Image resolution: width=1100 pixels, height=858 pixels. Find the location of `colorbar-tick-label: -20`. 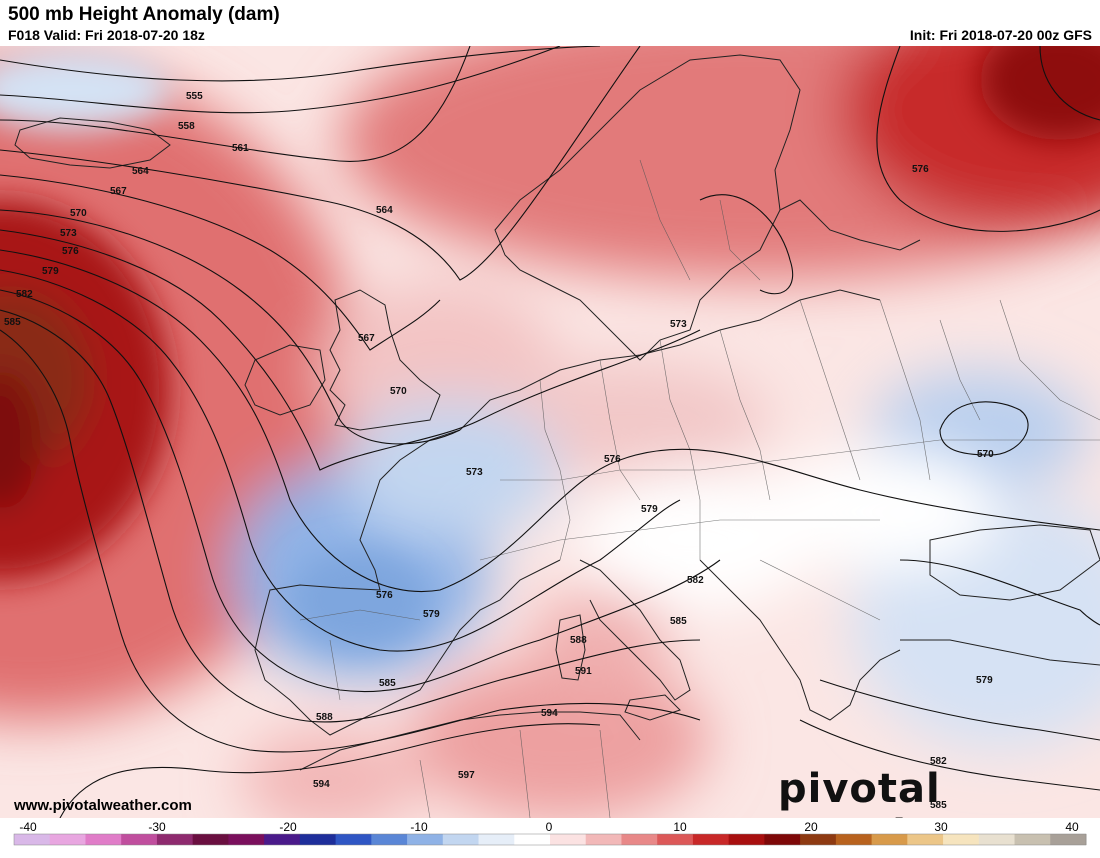

colorbar-tick-label: -20 is located at coordinates (288, 827).